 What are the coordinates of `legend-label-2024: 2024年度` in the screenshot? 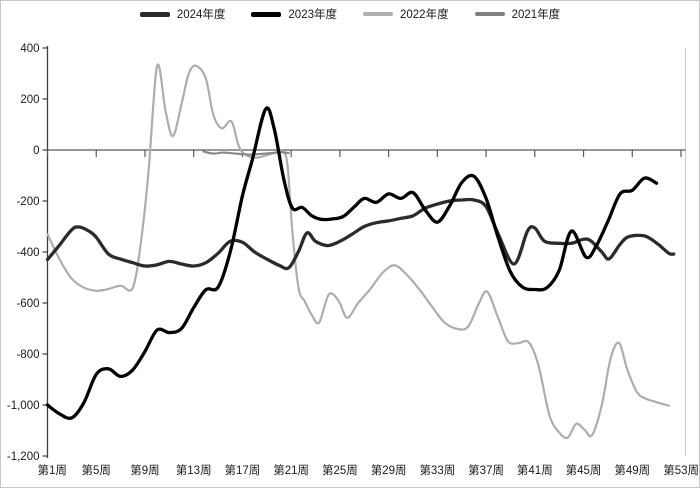 It's located at (201, 15).